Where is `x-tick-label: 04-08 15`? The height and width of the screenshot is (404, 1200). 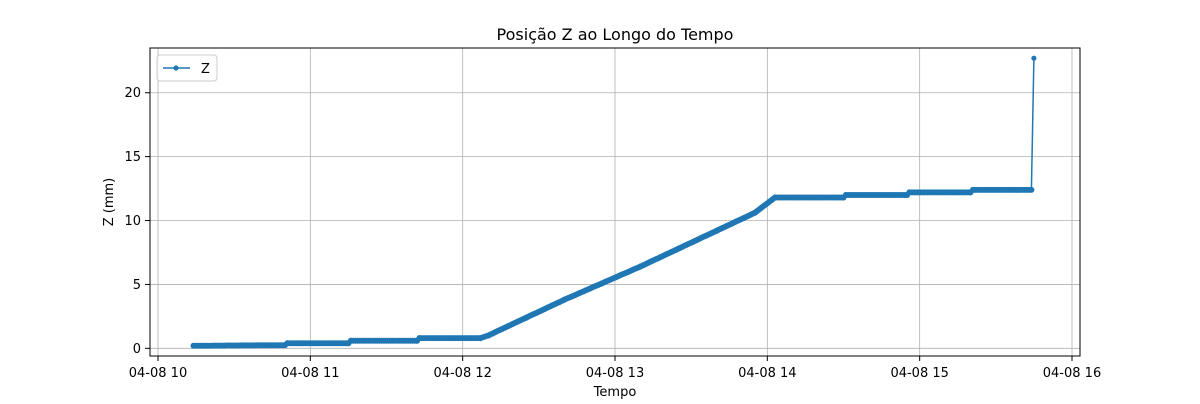
x-tick-label: 04-08 15 is located at coordinates (919, 373).